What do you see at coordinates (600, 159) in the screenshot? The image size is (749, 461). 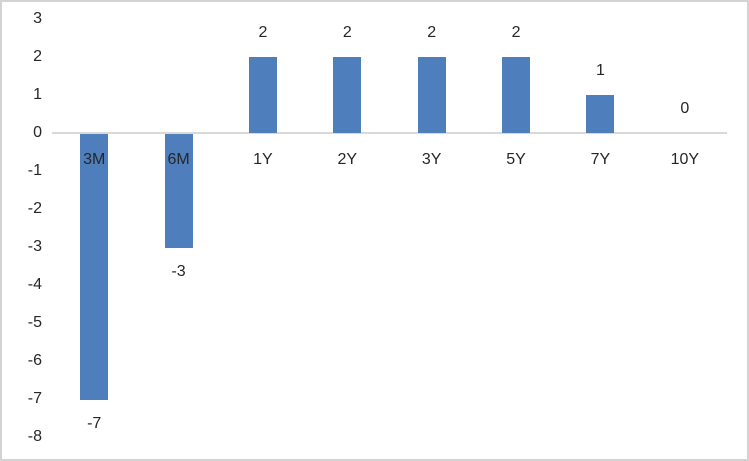 I see `x-axis-category-label: 7Y` at bounding box center [600, 159].